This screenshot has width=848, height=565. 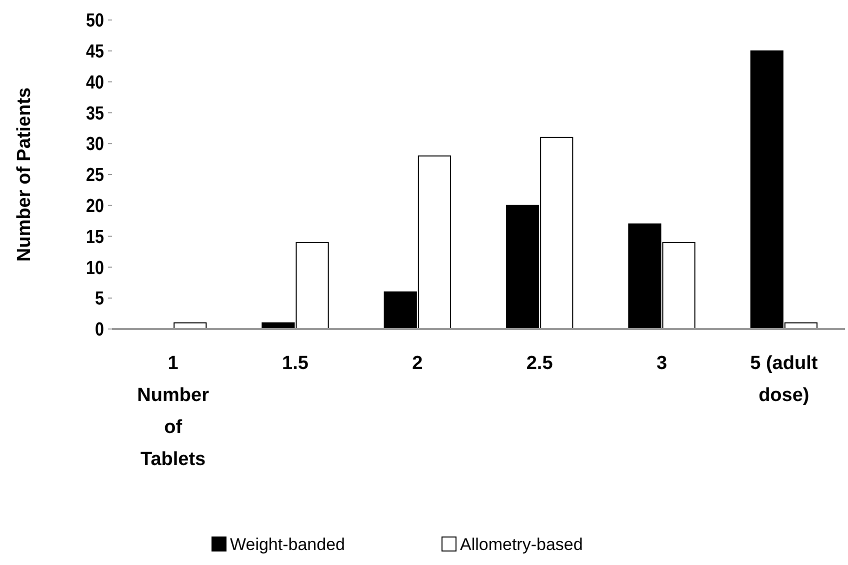 What do you see at coordinates (173, 427) in the screenshot?
I see `x-axis-title: Number of Tablets` at bounding box center [173, 427].